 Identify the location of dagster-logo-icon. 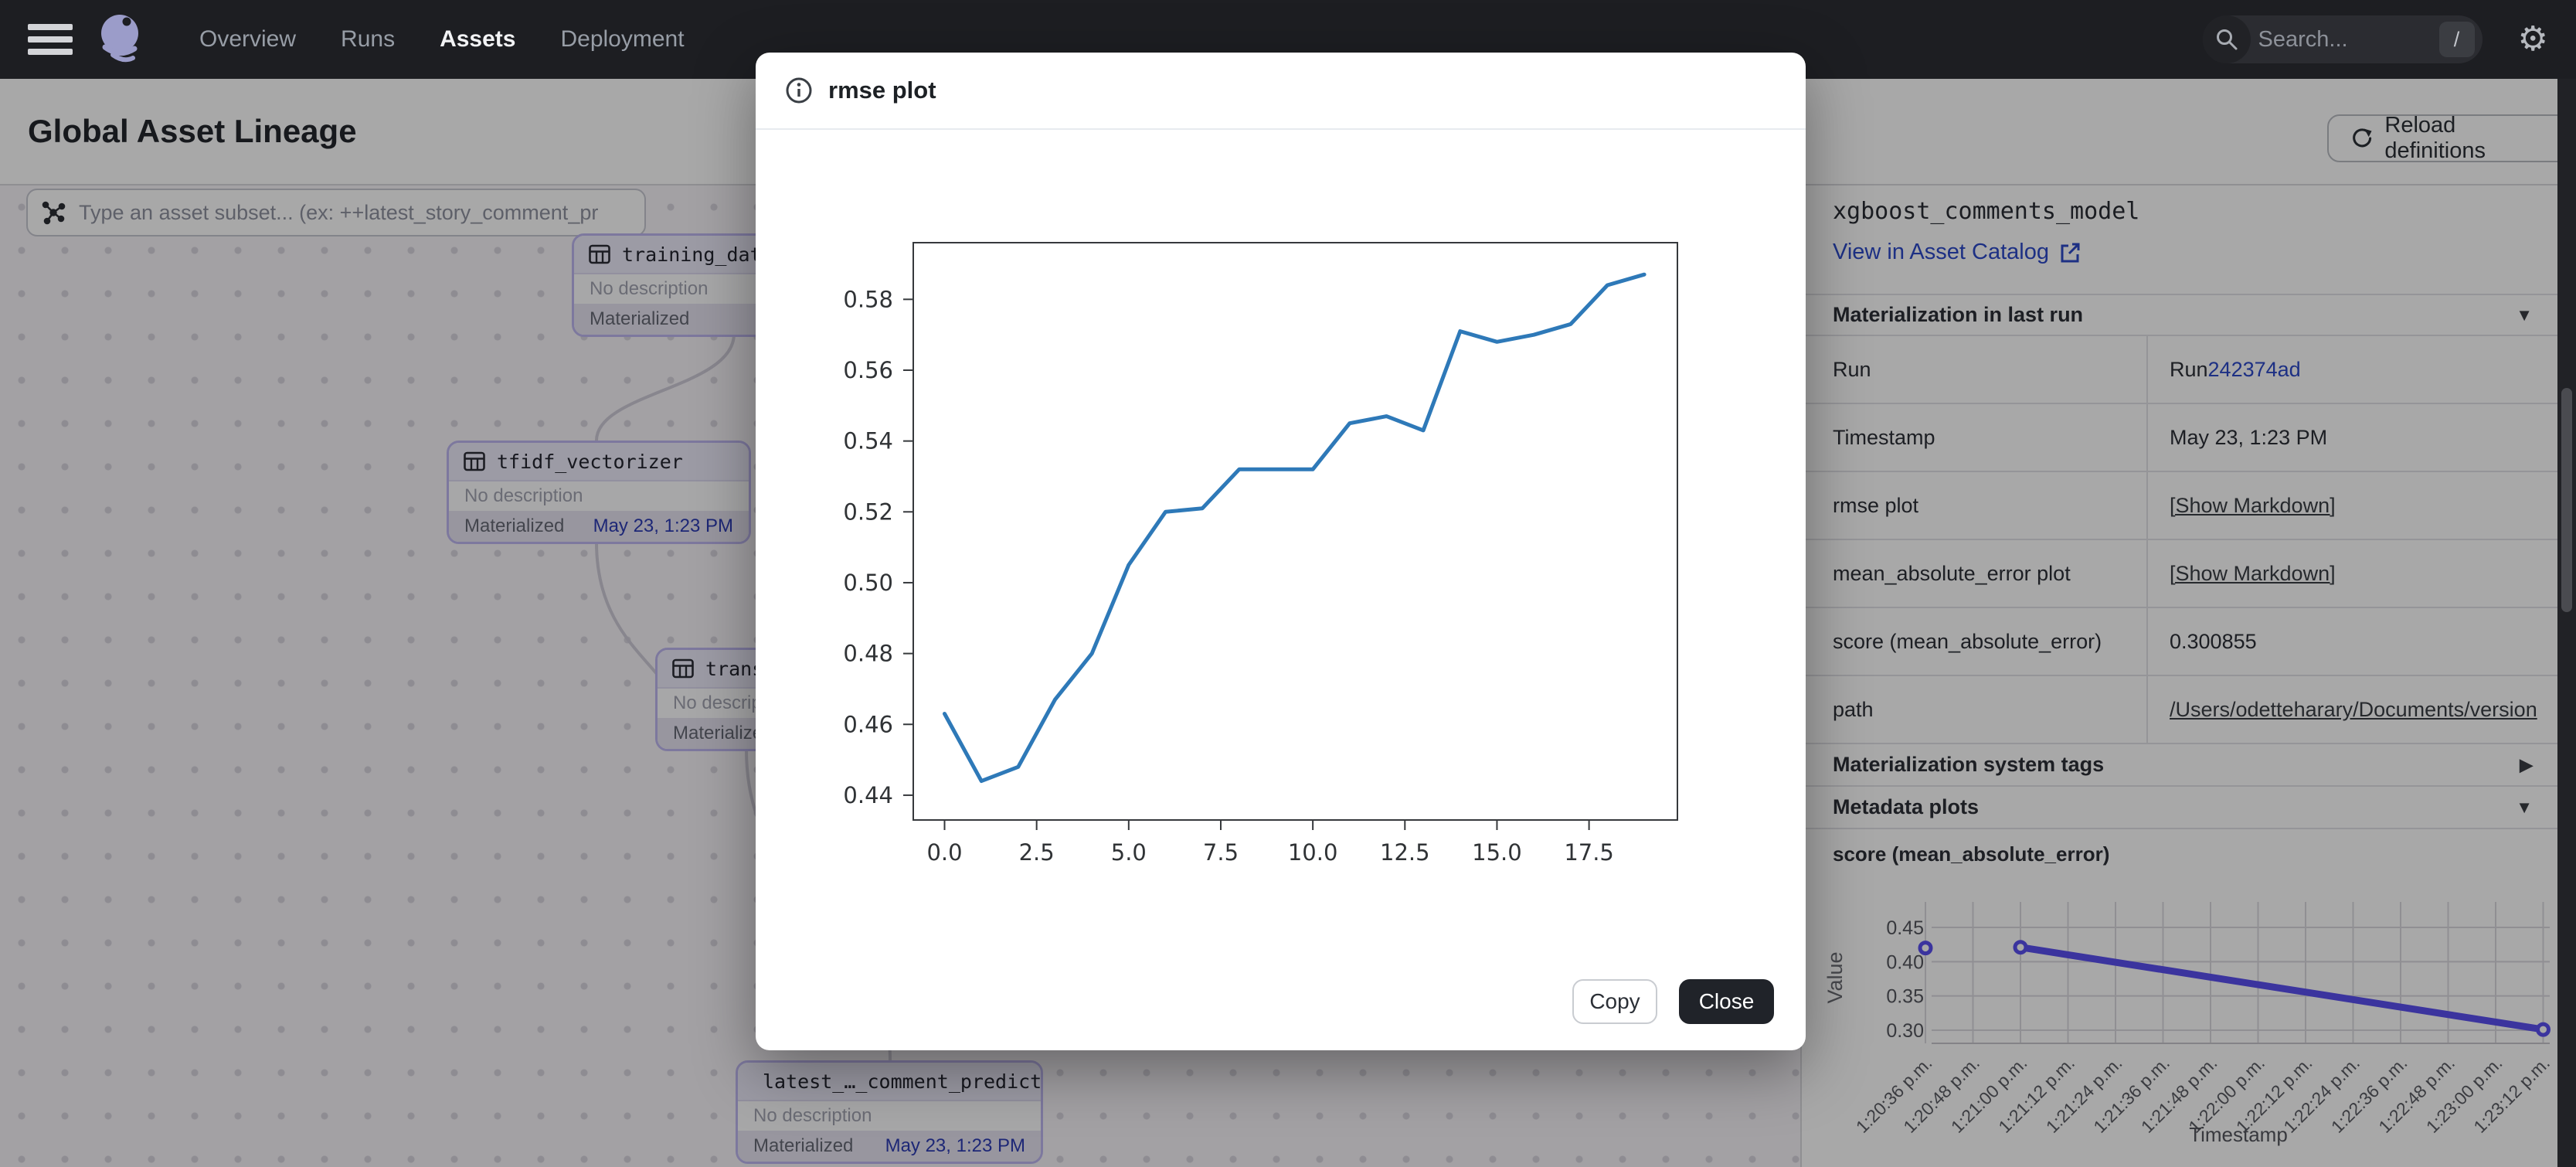
(122, 39).